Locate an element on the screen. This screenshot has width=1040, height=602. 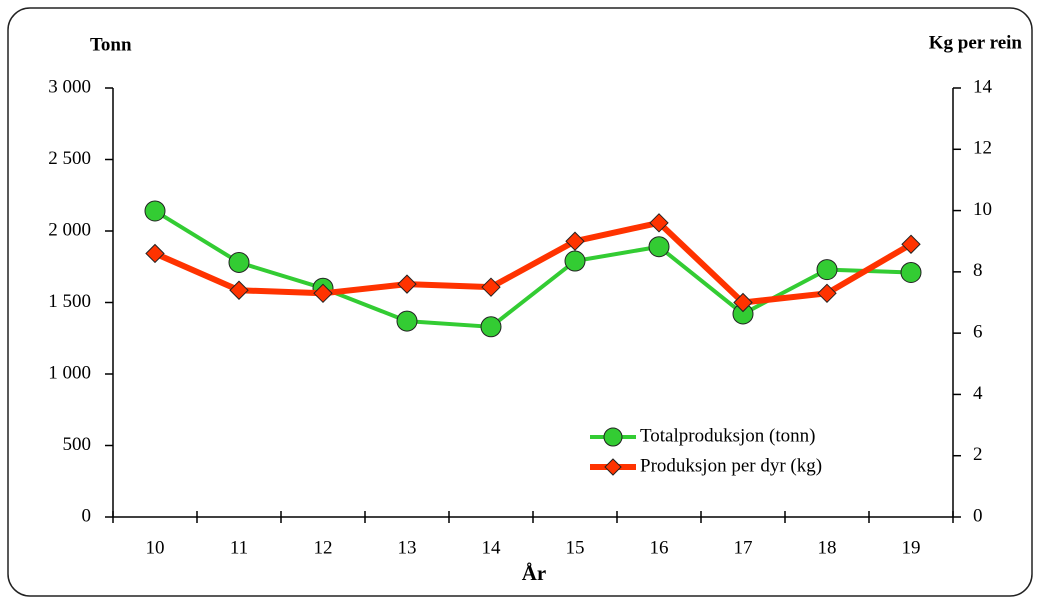
y2-tick-label: 6 is located at coordinates (978, 332).